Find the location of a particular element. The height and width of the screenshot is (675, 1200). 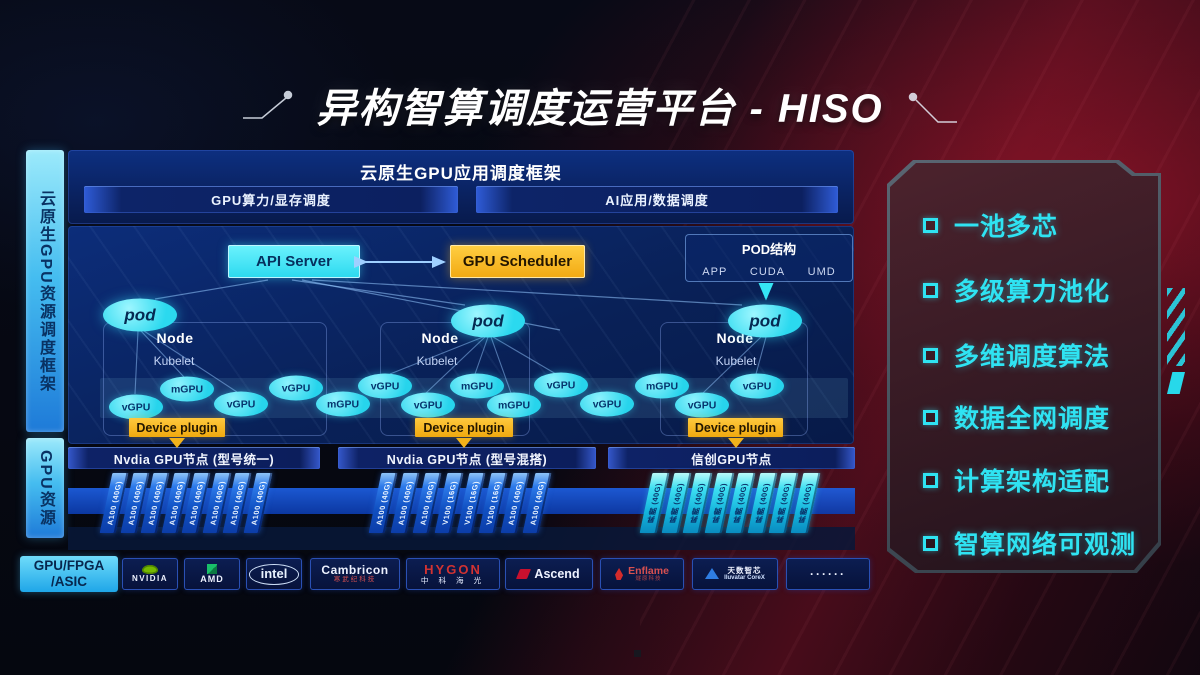

amd-logo-icon is located at coordinates (212, 568).